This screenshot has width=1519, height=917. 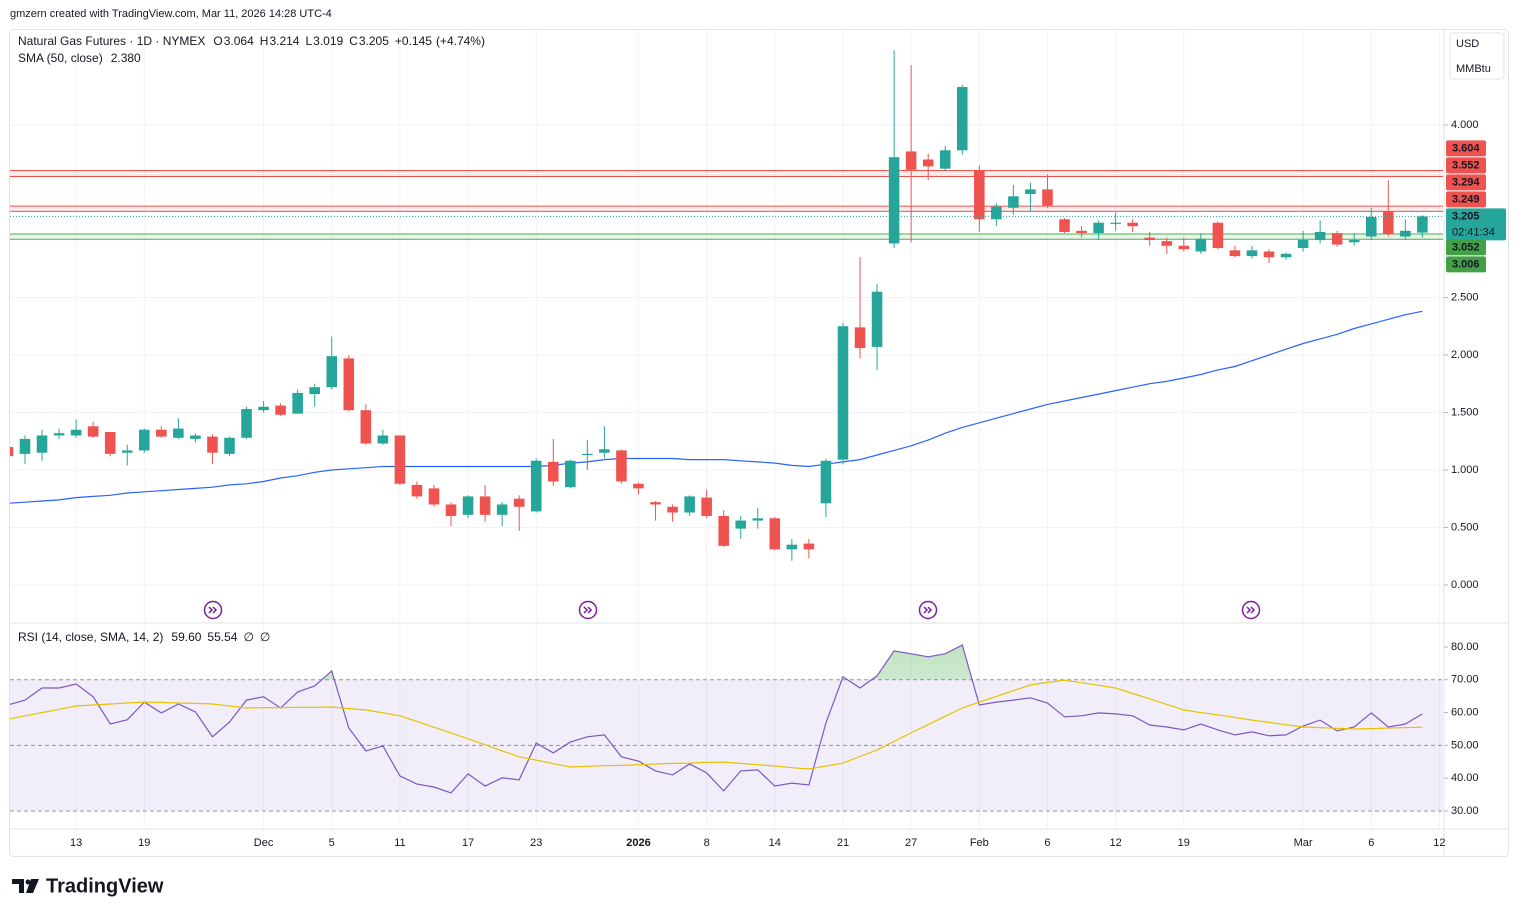 I want to click on y-tick-label: 80.00, so click(x=1465, y=647).